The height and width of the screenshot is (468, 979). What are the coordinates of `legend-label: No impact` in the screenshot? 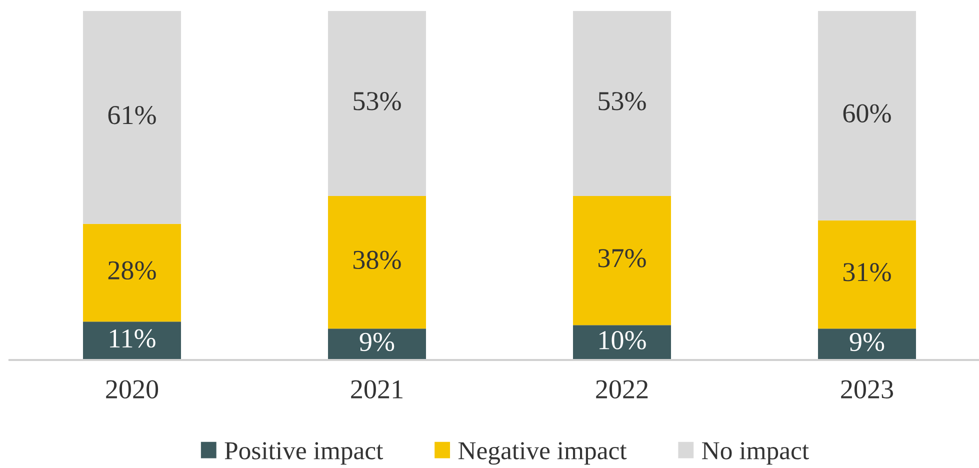 It's located at (755, 453).